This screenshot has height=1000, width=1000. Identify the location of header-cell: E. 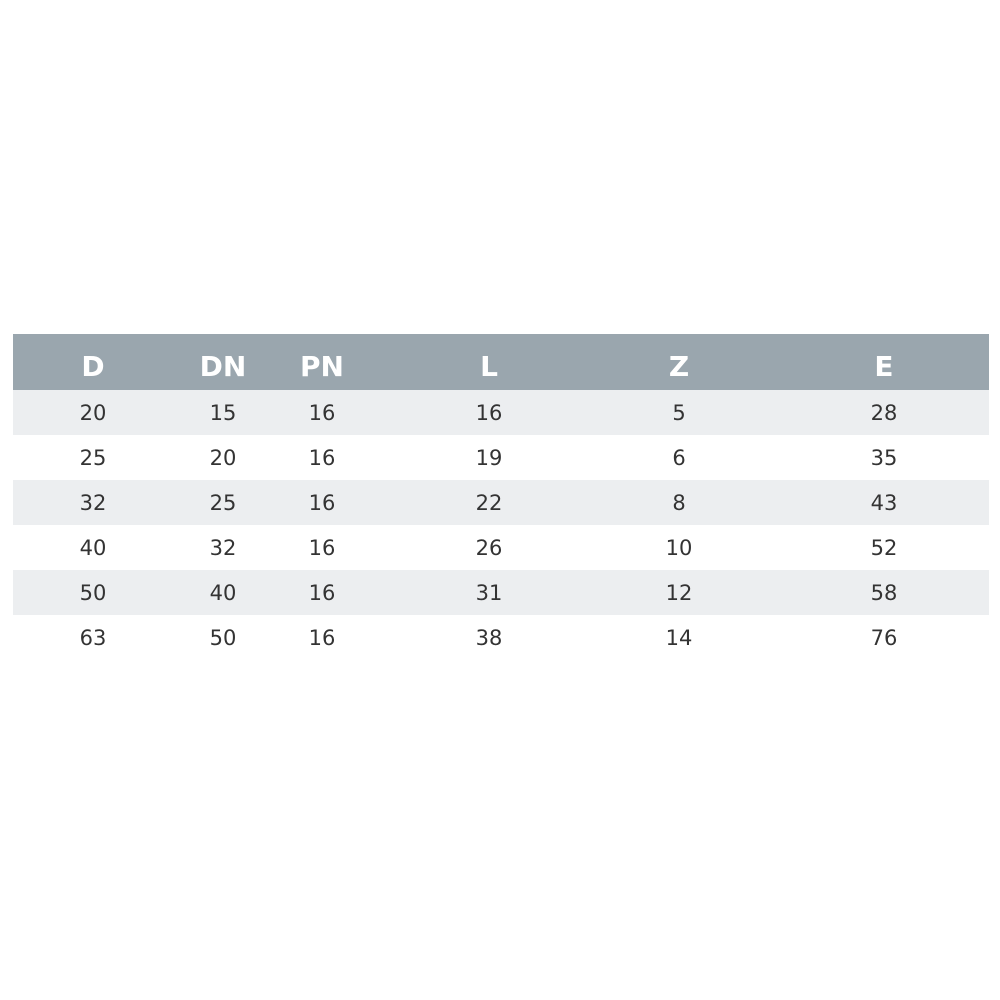
(884, 366).